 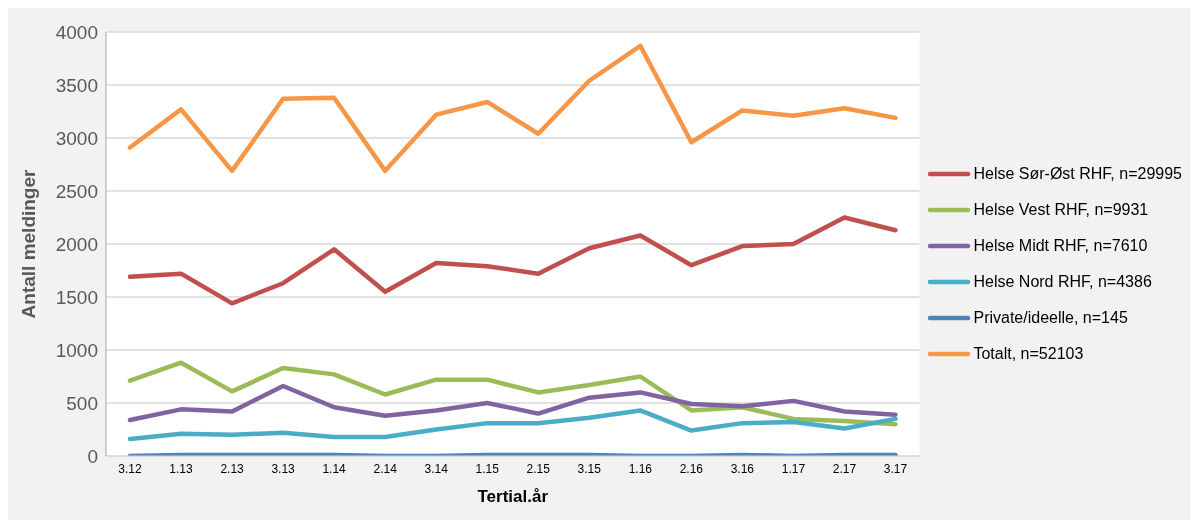 What do you see at coordinates (793, 468) in the screenshot?
I see `x-tick-label: 1.17` at bounding box center [793, 468].